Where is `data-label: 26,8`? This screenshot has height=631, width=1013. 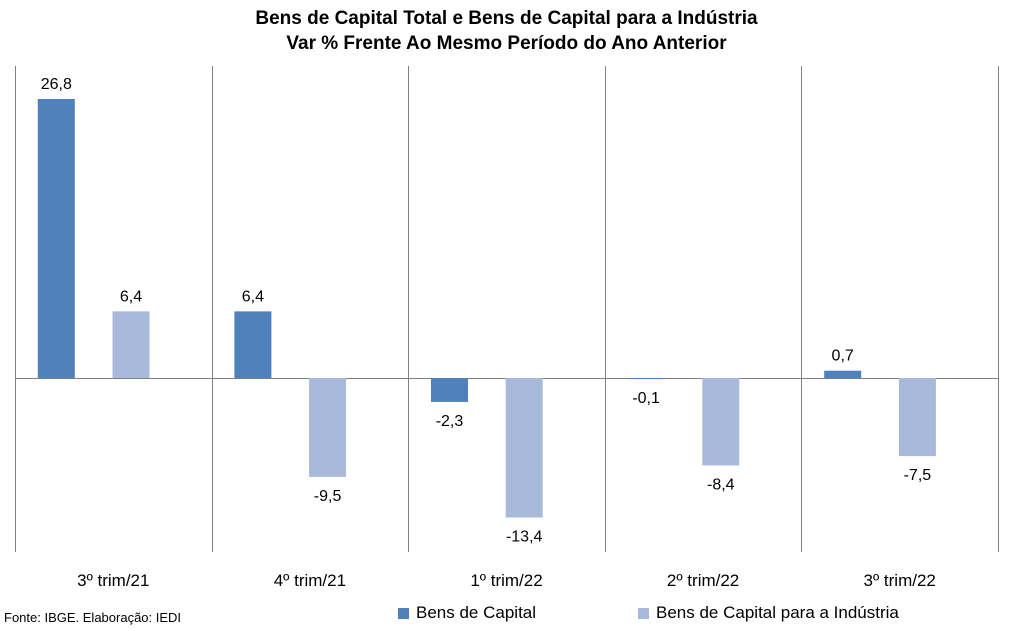
data-label: 26,8 is located at coordinates (56, 84).